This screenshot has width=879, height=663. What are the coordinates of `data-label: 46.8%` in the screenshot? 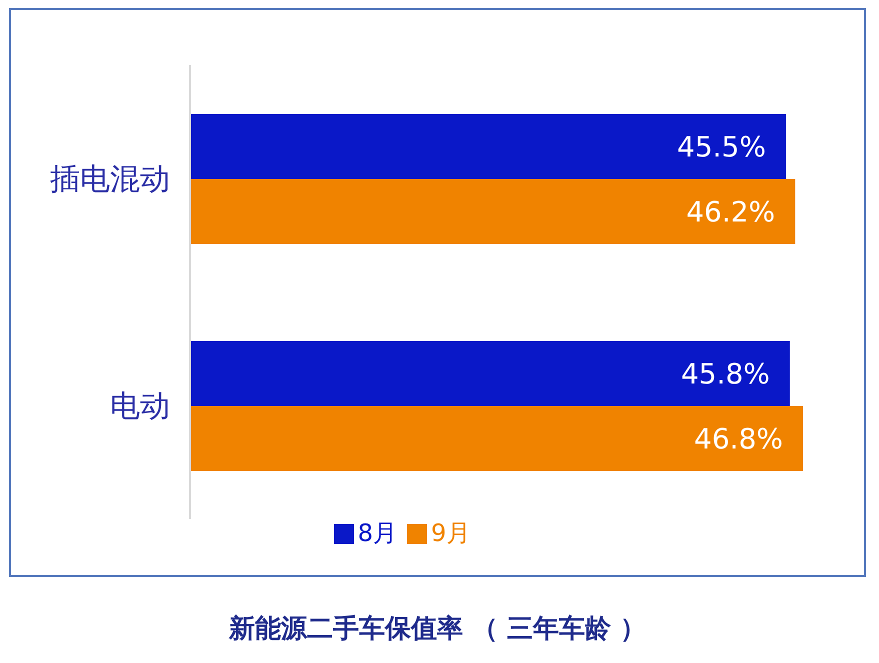 It's located at (738, 439).